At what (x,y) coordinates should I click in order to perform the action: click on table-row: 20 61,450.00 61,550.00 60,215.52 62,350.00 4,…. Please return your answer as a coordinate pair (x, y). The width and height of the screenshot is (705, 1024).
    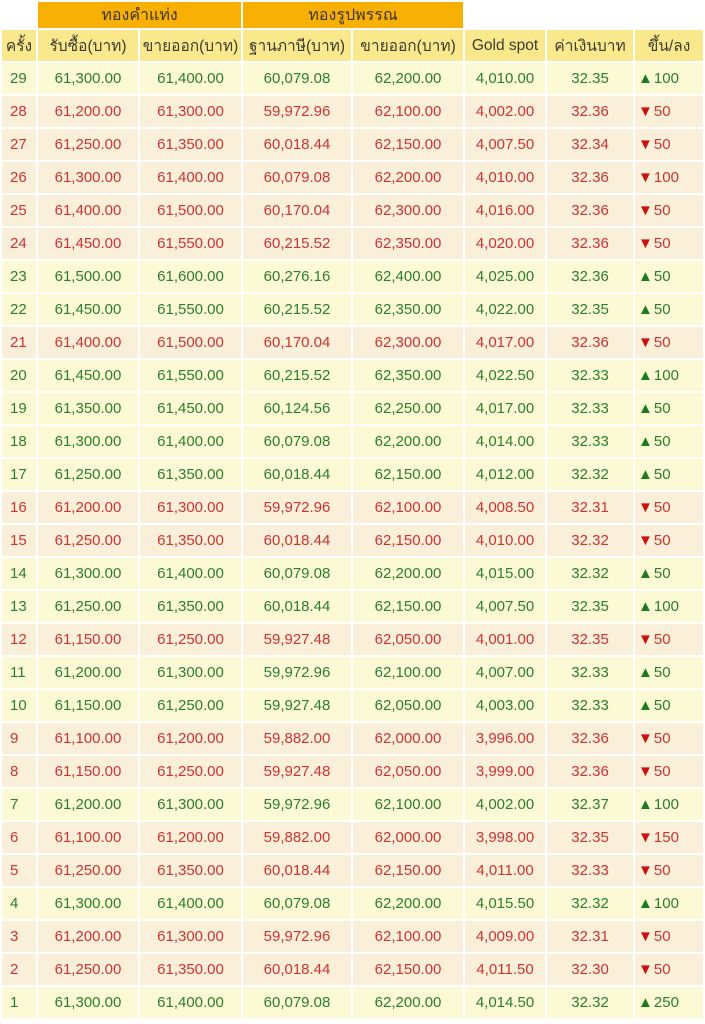
    Looking at the image, I should click on (353, 375).